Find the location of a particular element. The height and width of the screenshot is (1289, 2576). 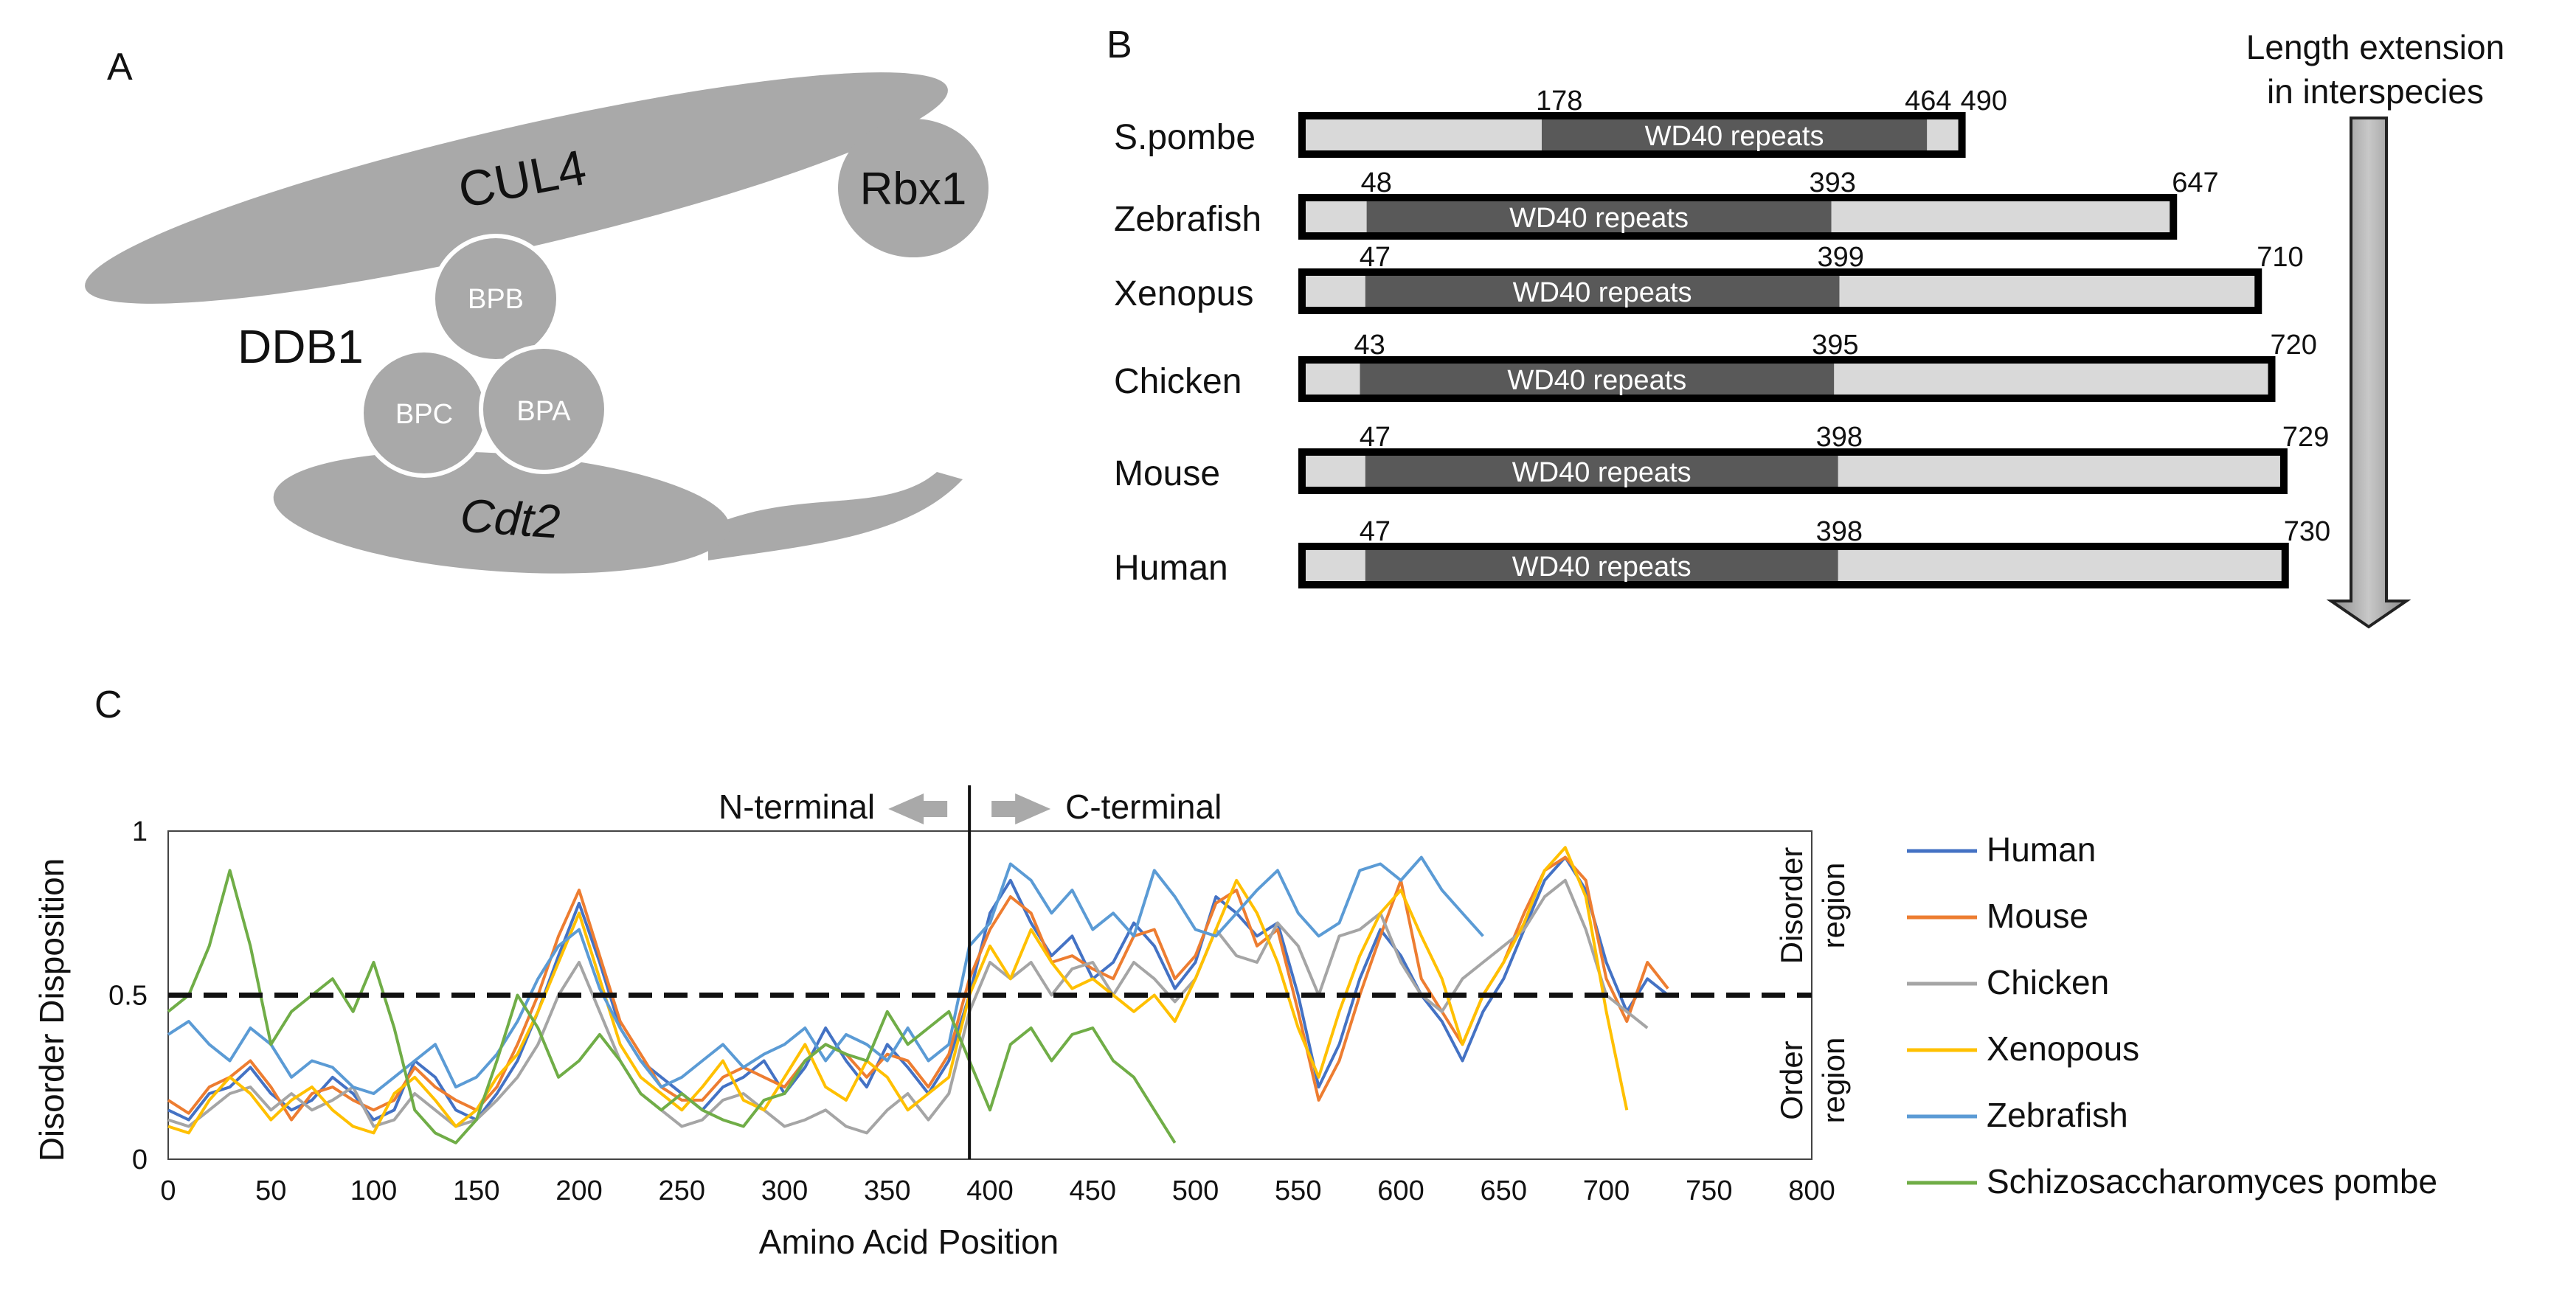

disorder-region-label-1: Disorder is located at coordinates (1791, 906).